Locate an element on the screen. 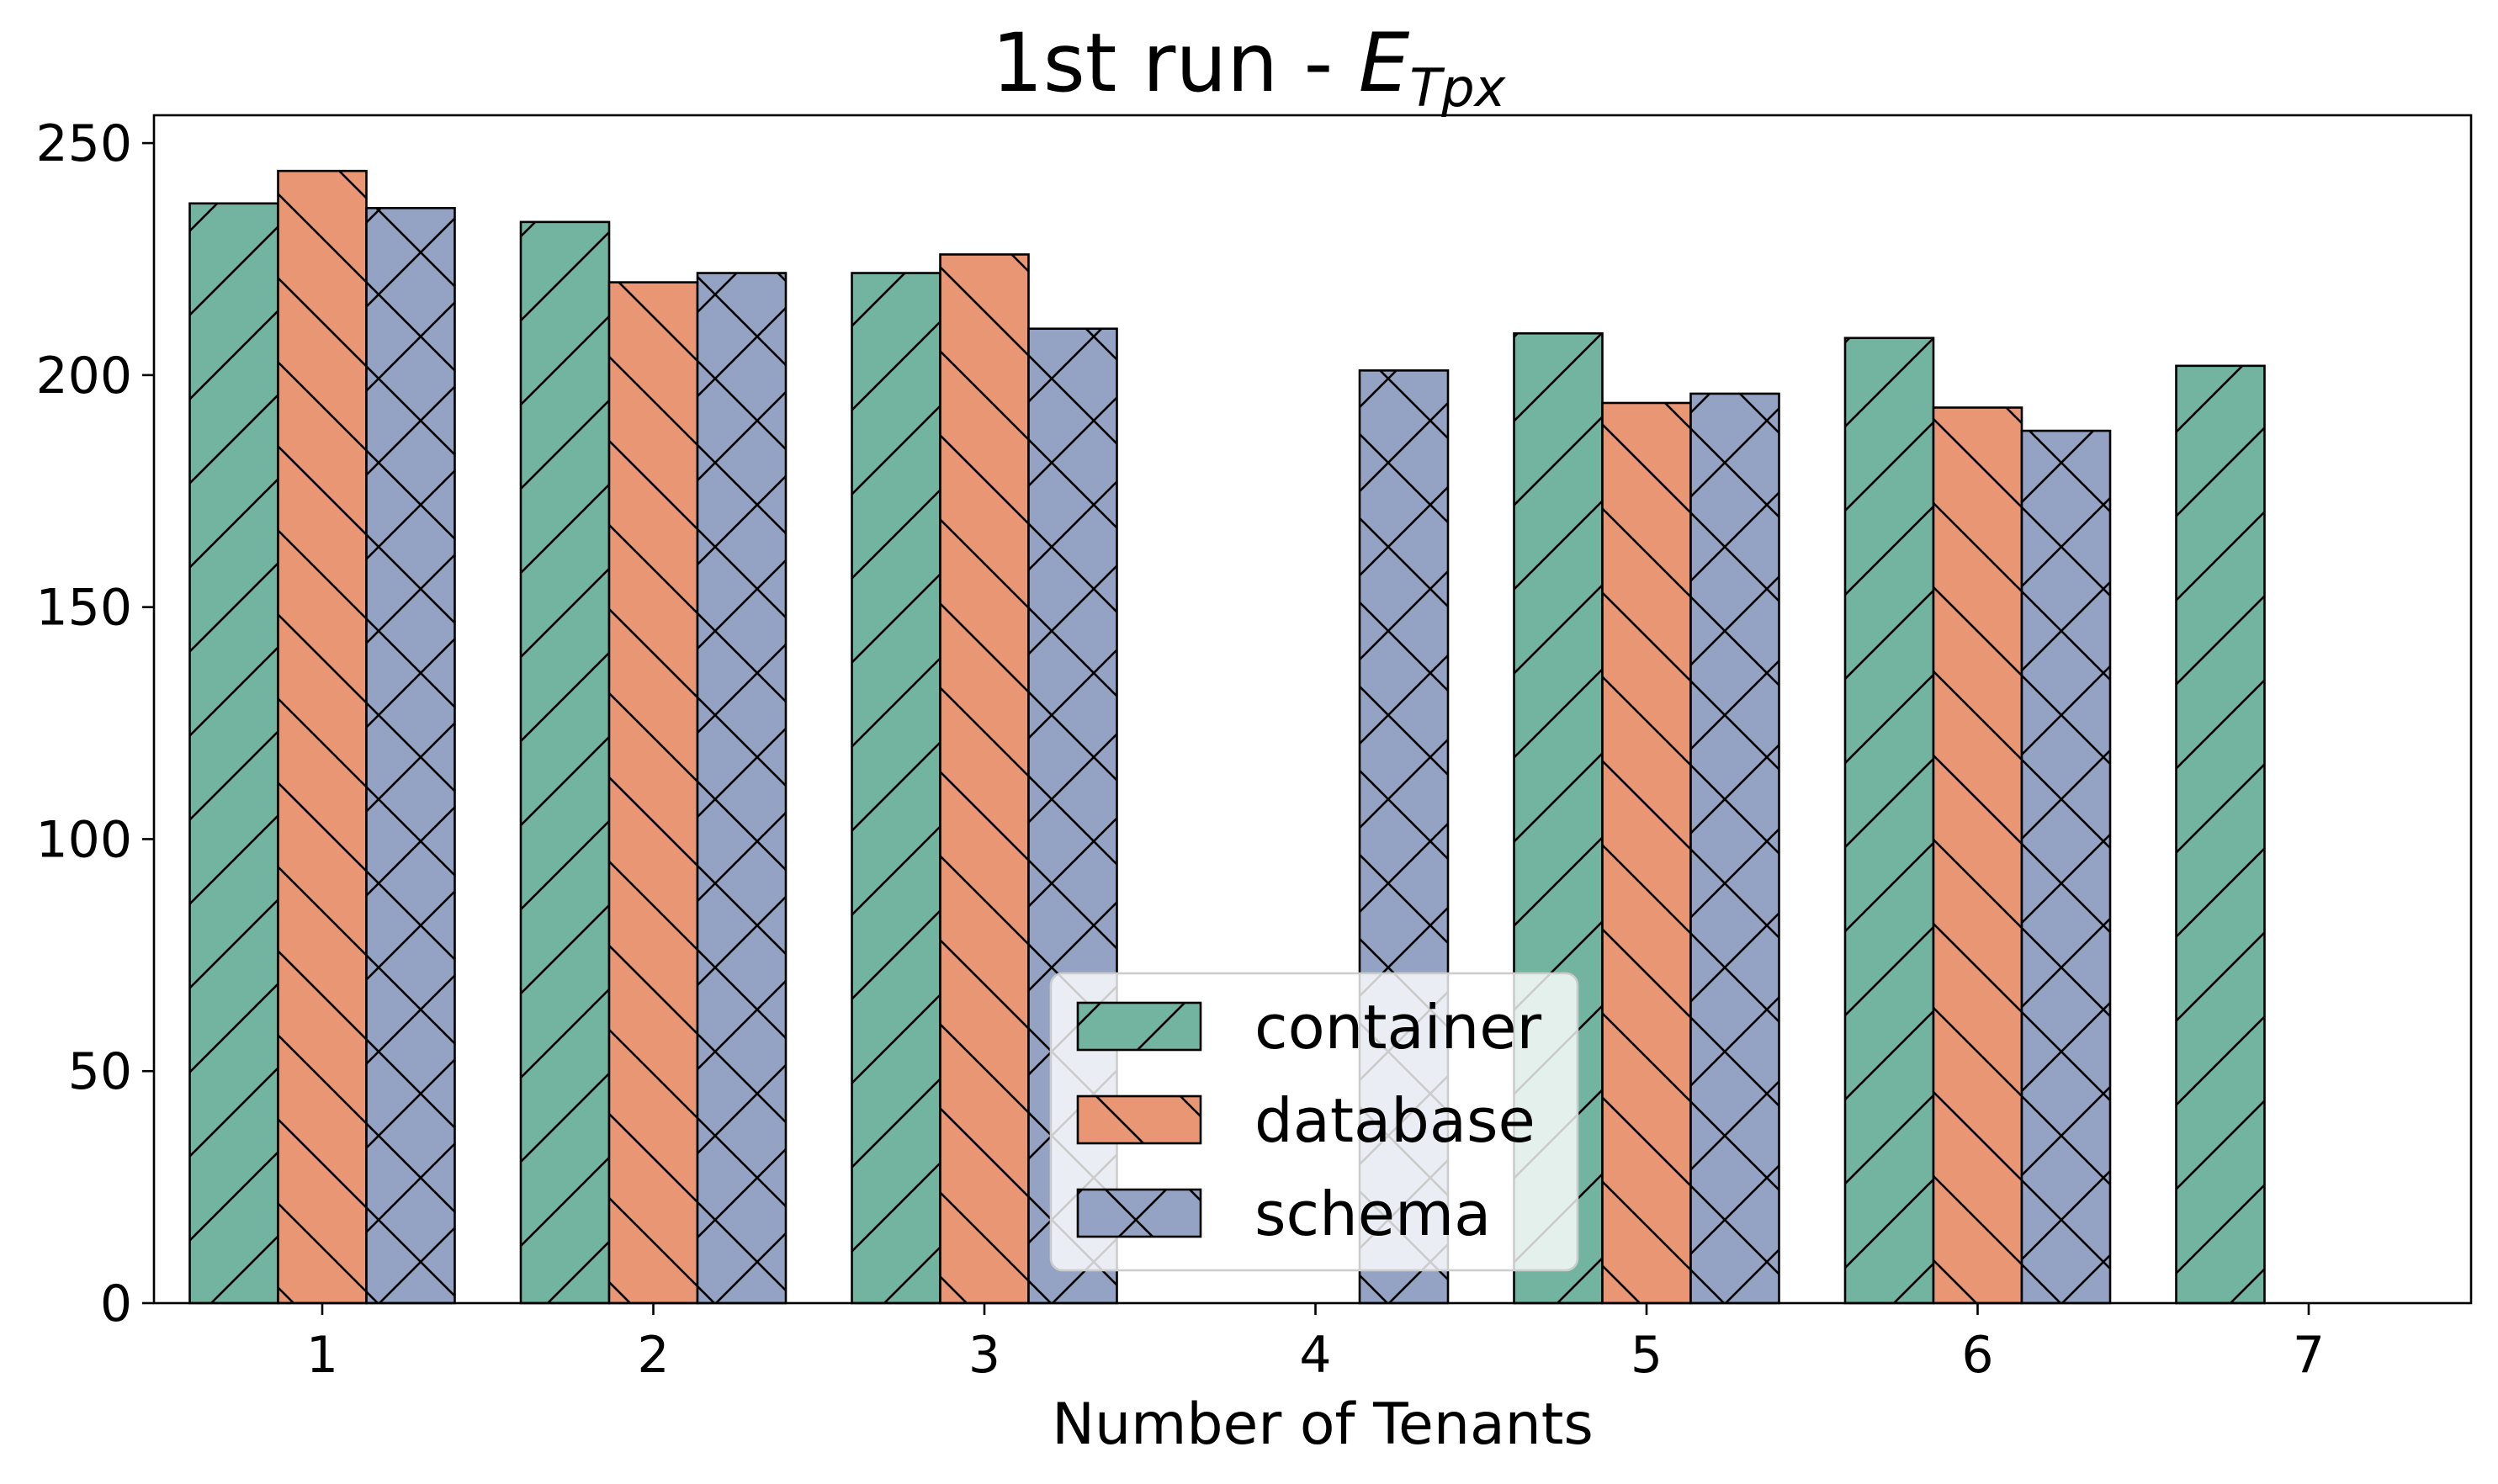 The image size is (2498, 1484). legend-swatch-schema-hatch is located at coordinates (1139, 1213).